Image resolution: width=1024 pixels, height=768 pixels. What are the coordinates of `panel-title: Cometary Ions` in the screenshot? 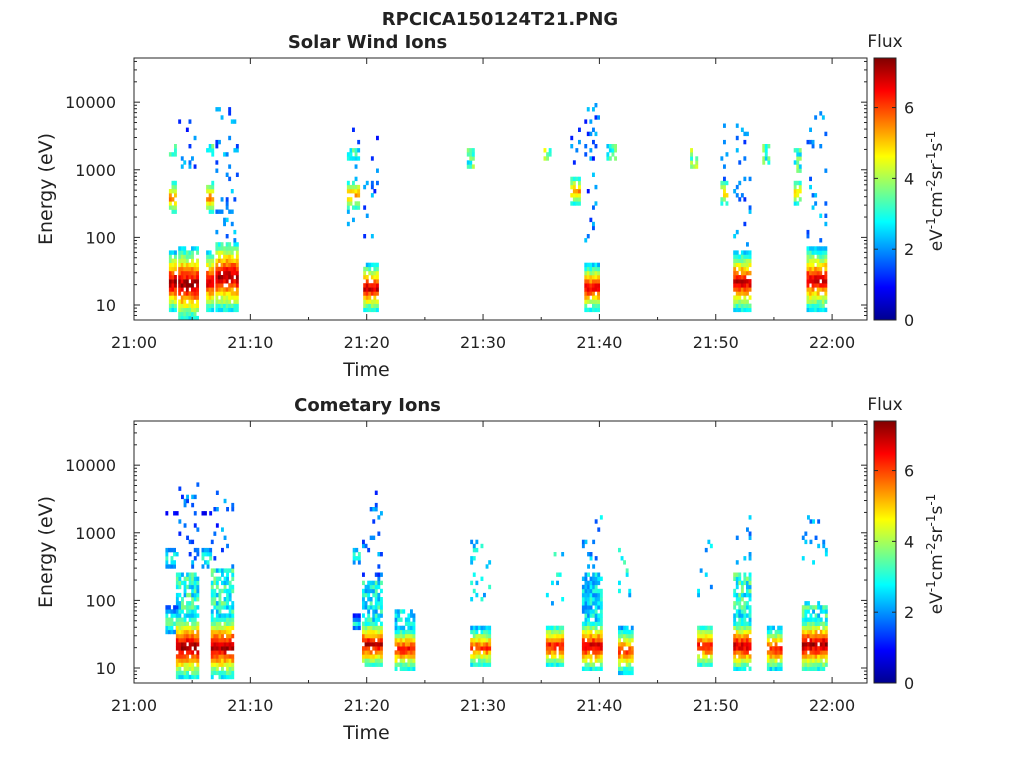 It's located at (367, 405).